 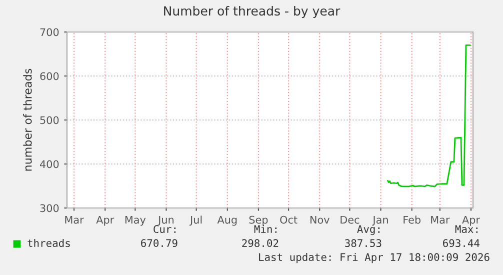 What do you see at coordinates (49, 164) in the screenshot?
I see `y-tick-label: 400` at bounding box center [49, 164].